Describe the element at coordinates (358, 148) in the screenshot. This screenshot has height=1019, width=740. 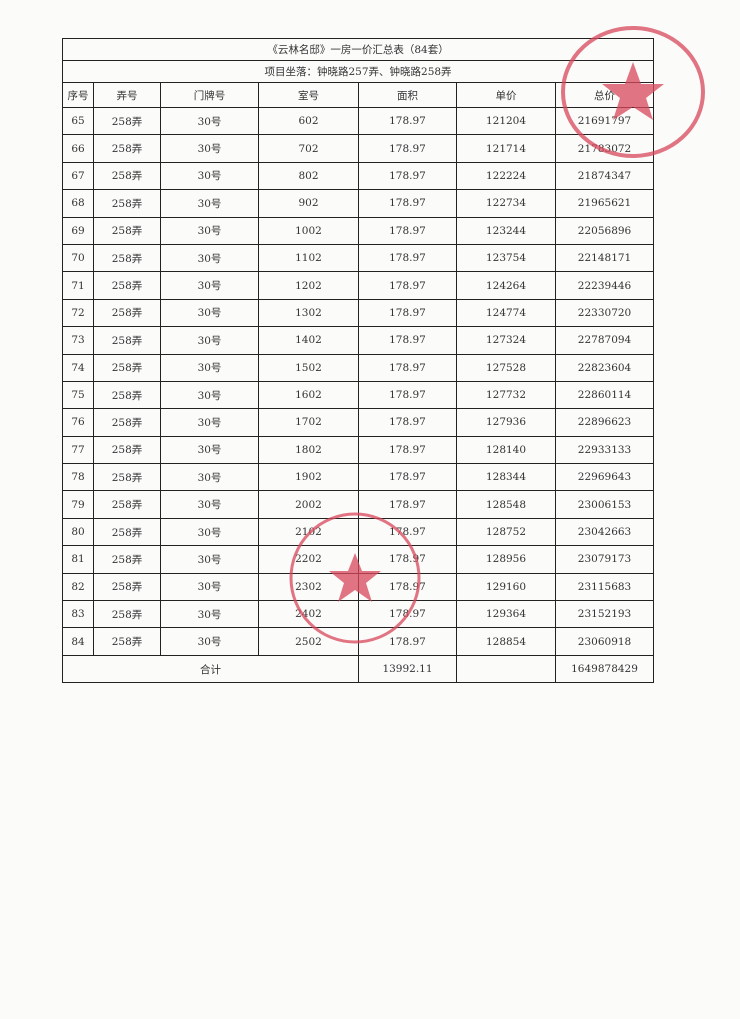
I see `table-row: 66 258弄 30号 702 178.97 121714 21783072` at that location.